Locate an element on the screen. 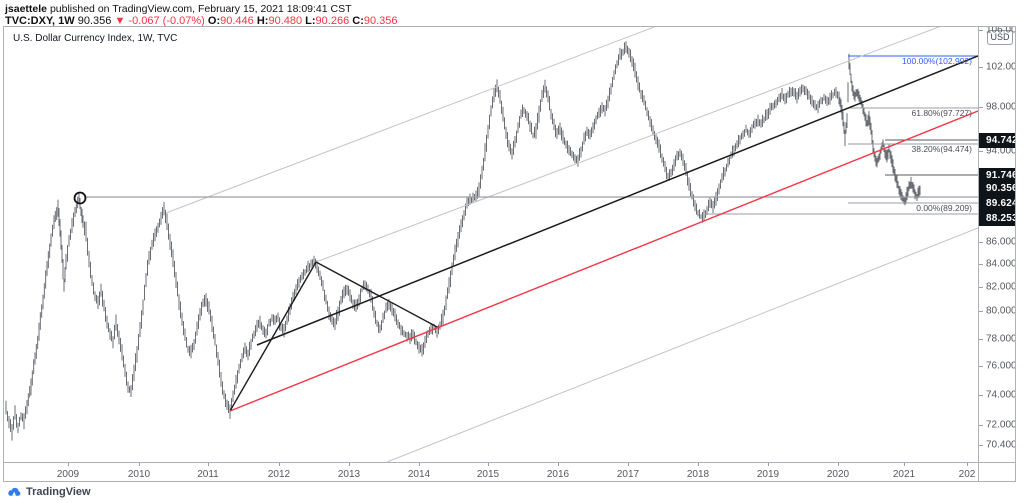 The width and height of the screenshot is (1024, 503). year-label-2020: 2020 is located at coordinates (838, 474).